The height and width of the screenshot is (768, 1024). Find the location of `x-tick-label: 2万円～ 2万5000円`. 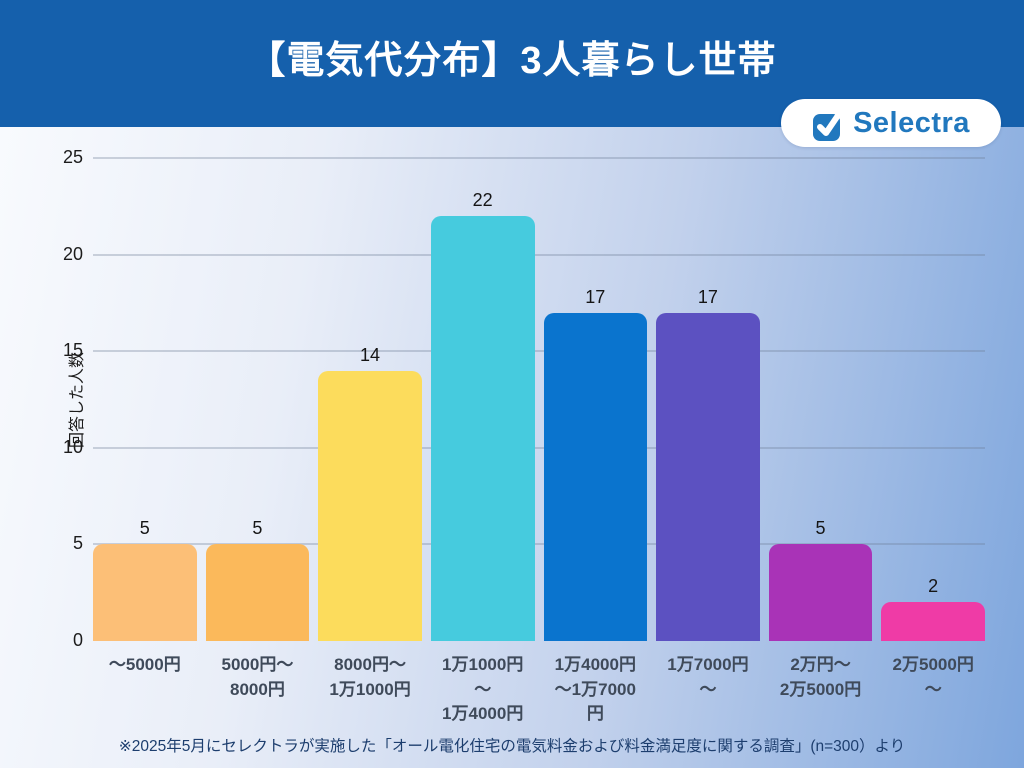

x-tick-label: 2万円～ 2万5000円 is located at coordinates (820, 677).